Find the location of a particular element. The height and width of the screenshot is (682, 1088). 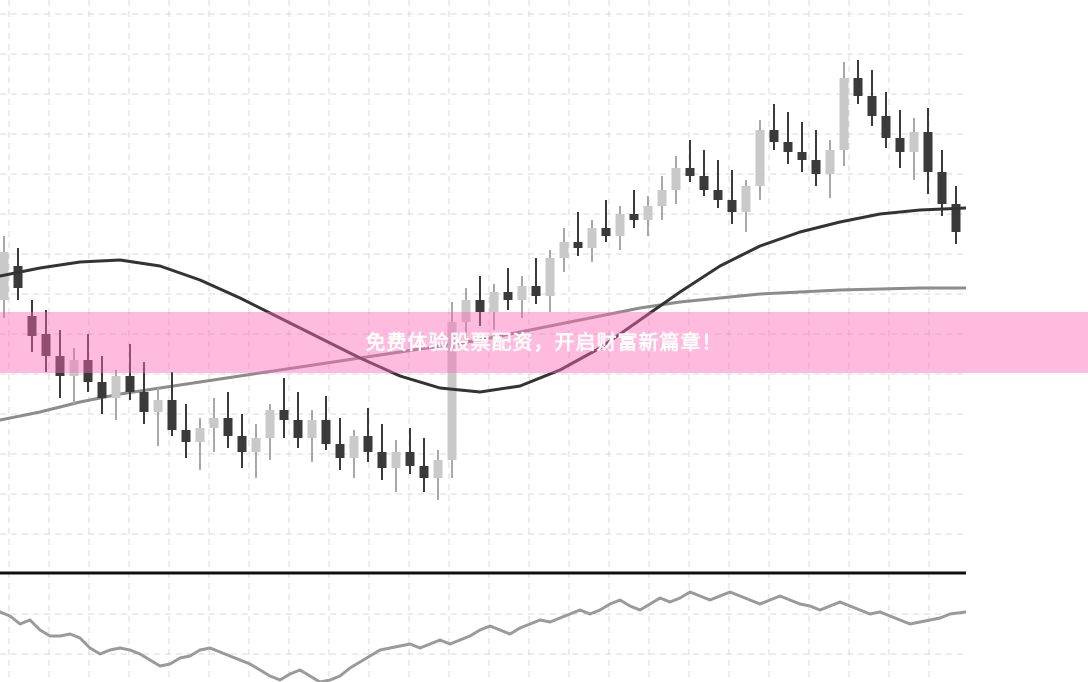

promo-banner: 免费体验股票配资，开启财富新篇章！ is located at coordinates (544, 342).